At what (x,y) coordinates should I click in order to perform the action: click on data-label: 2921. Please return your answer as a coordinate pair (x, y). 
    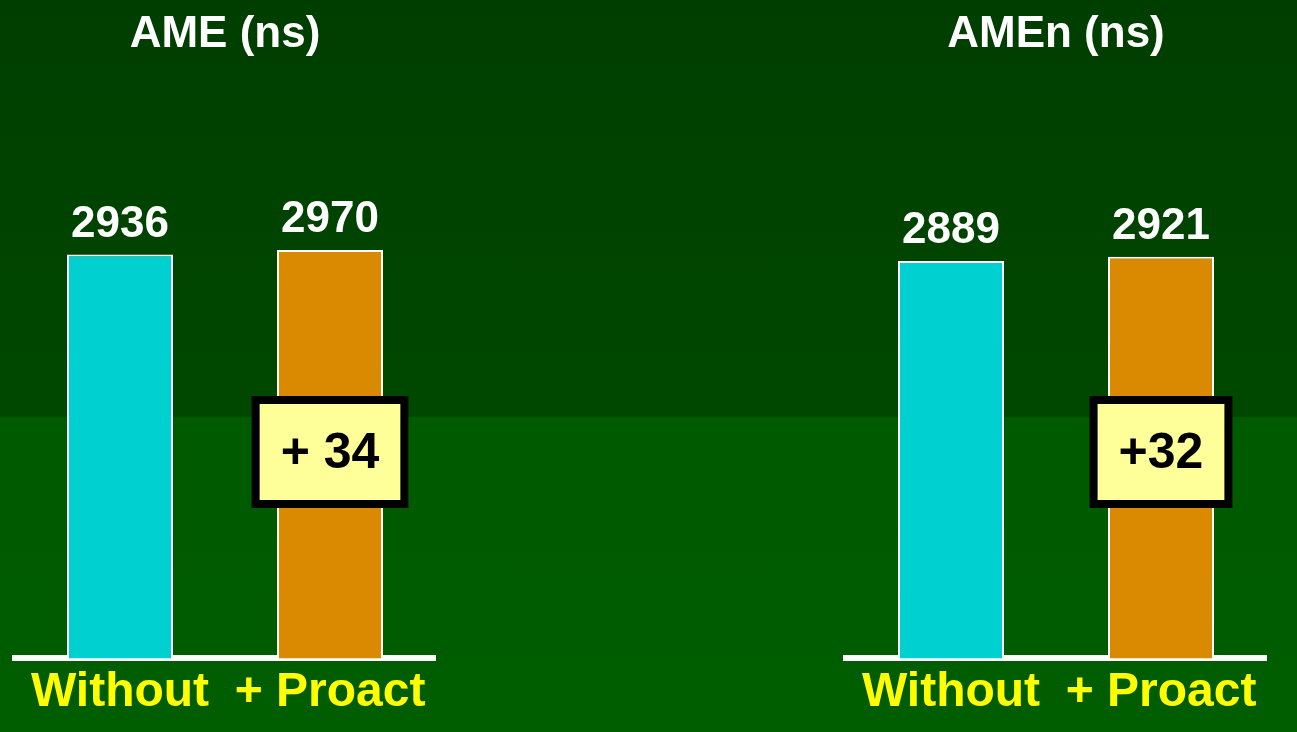
    Looking at the image, I should click on (1161, 223).